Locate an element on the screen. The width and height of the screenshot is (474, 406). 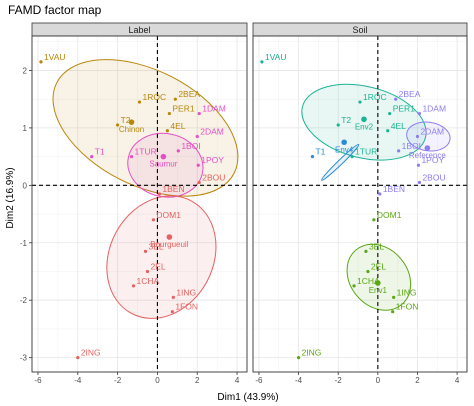
y-tick-label: -3 is located at coordinates (24, 358).